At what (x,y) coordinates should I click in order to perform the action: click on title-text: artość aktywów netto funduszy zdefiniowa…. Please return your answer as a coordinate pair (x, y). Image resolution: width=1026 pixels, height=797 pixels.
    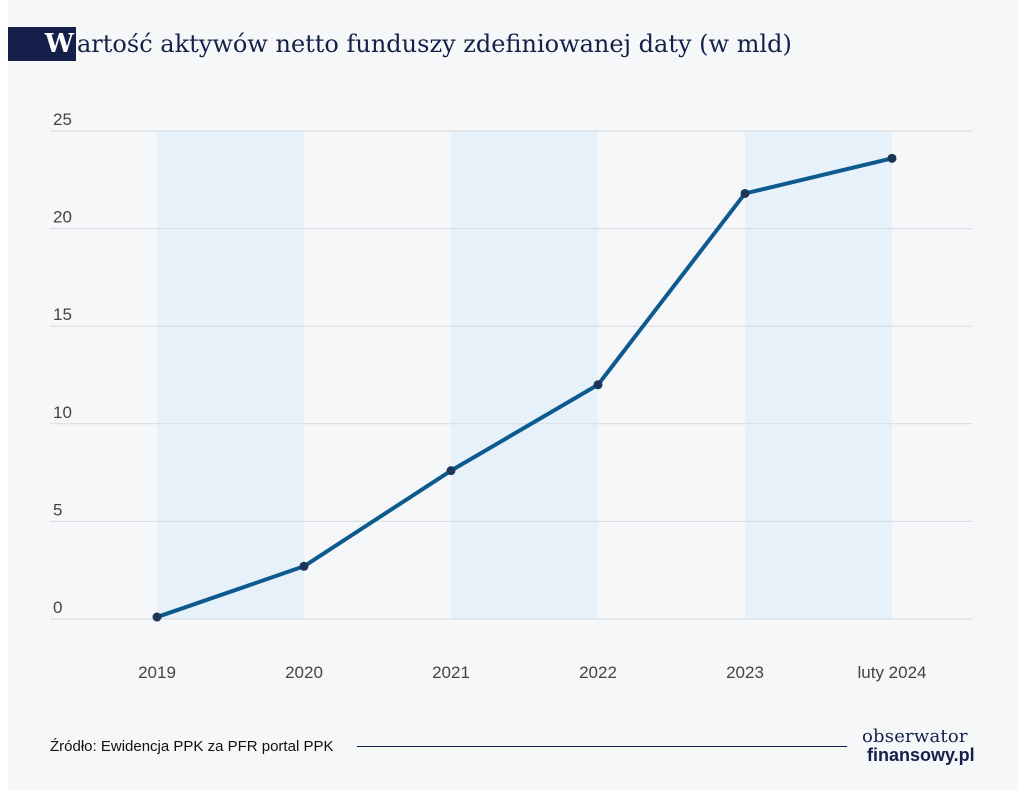
    Looking at the image, I should click on (434, 44).